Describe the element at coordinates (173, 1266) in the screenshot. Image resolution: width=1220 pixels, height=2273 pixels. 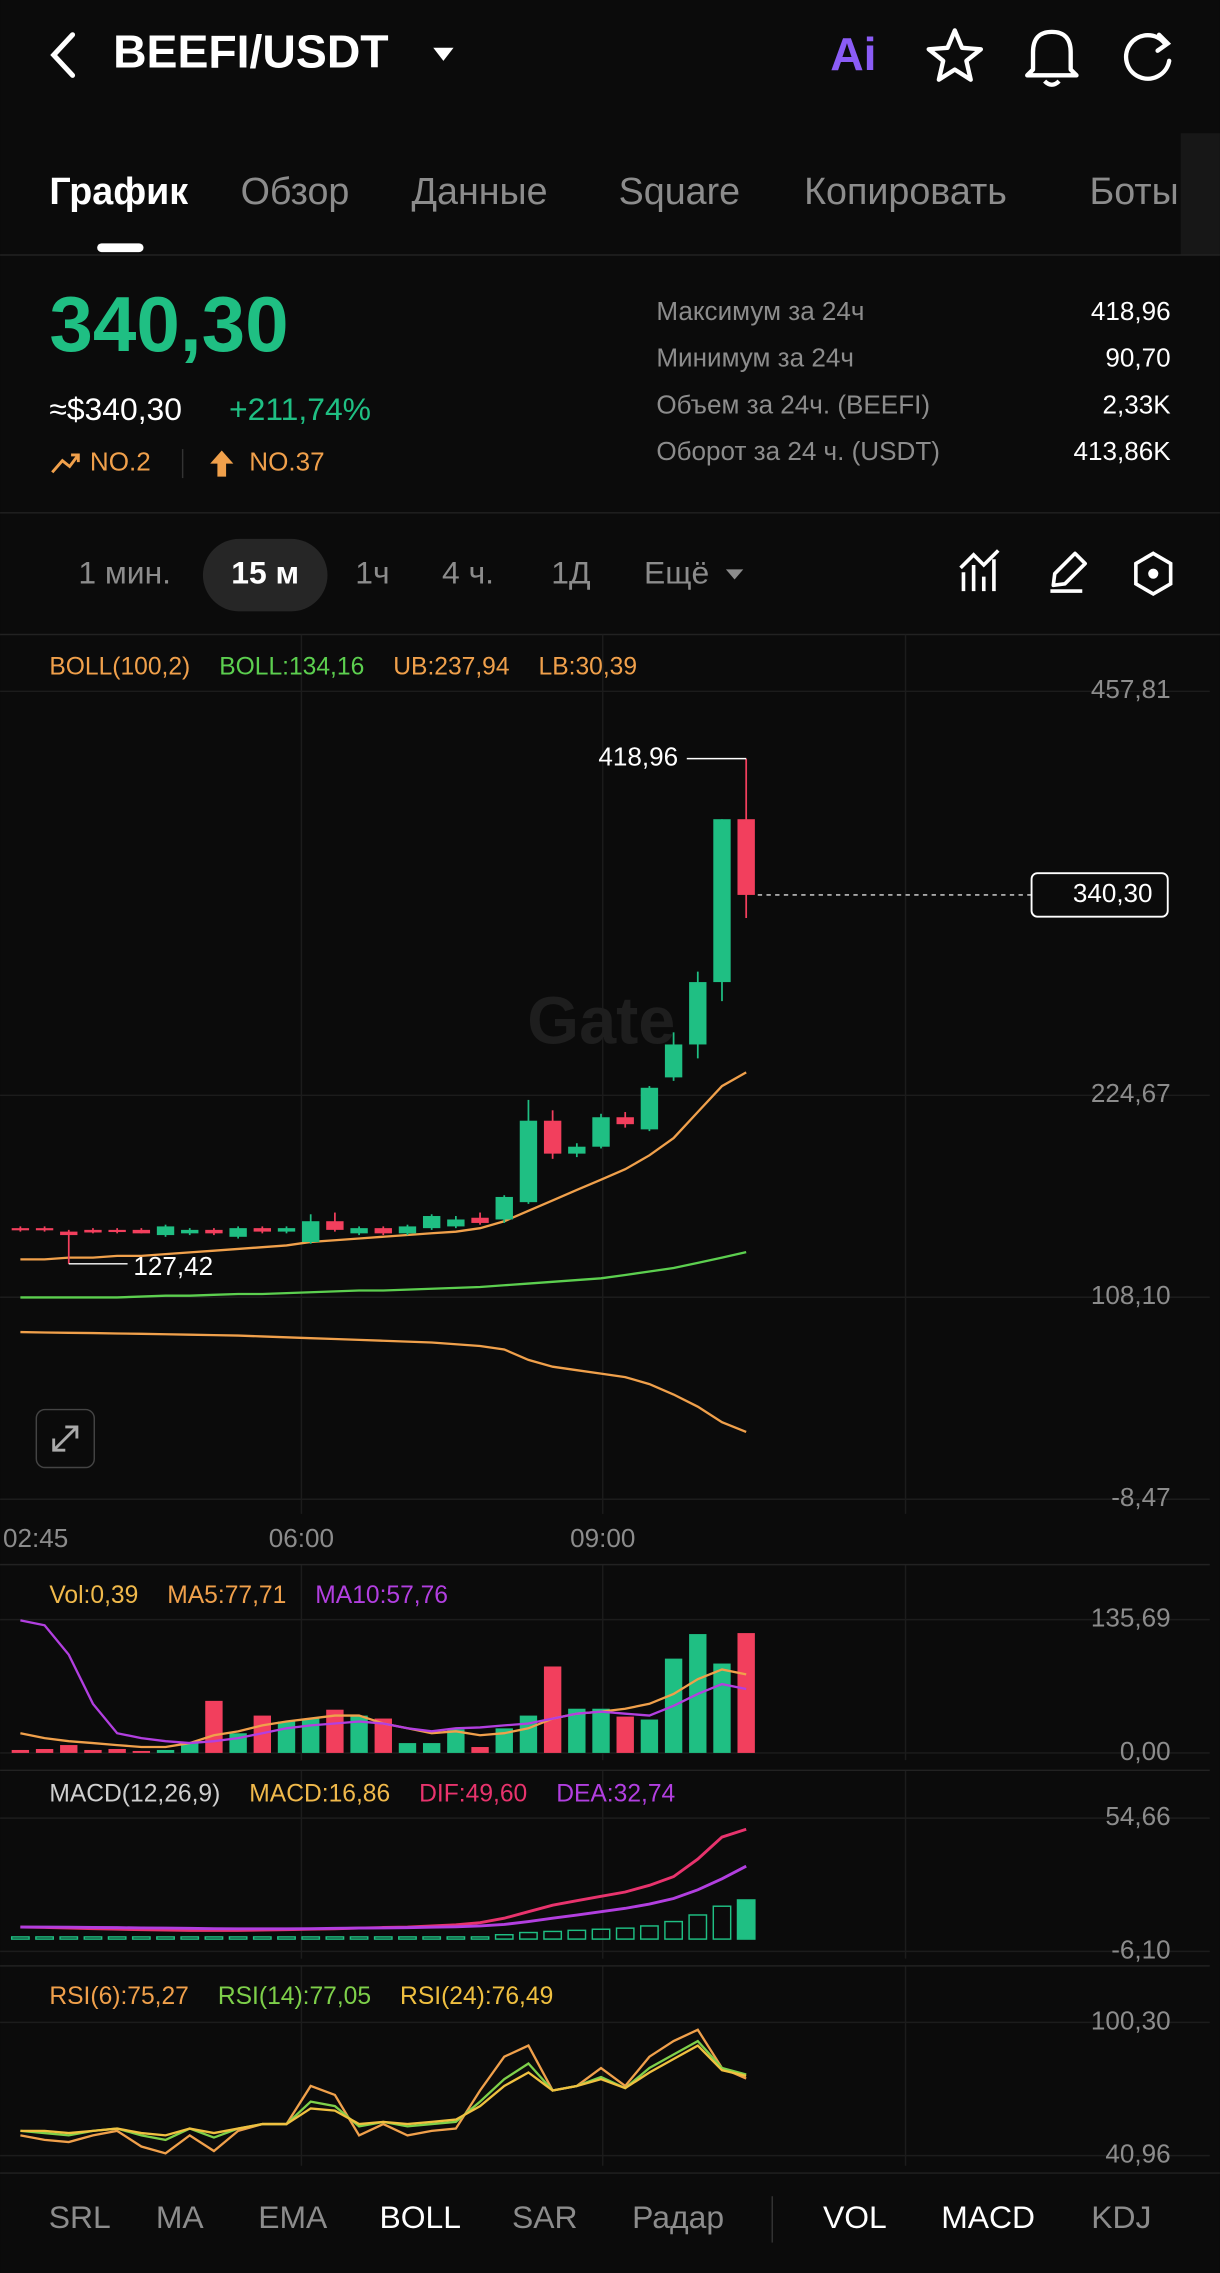
I see `annotation-label: 127,42` at that location.